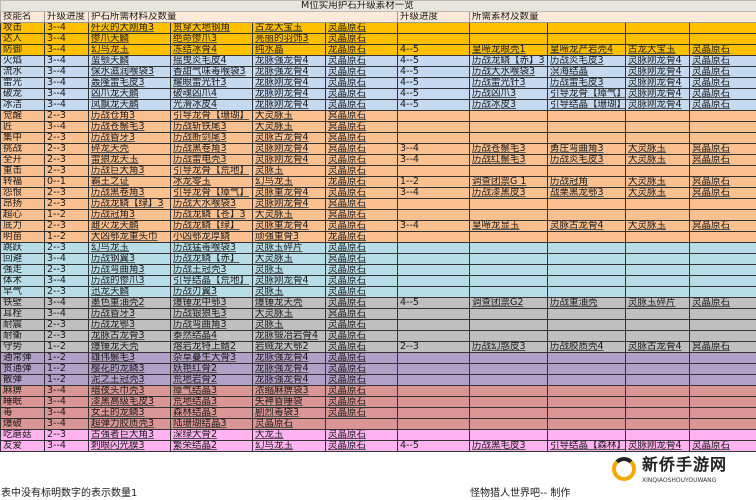 The image size is (756, 500). What do you see at coordinates (22, 94) in the screenshot?
I see `skill-name: 破龙` at bounding box center [22, 94].